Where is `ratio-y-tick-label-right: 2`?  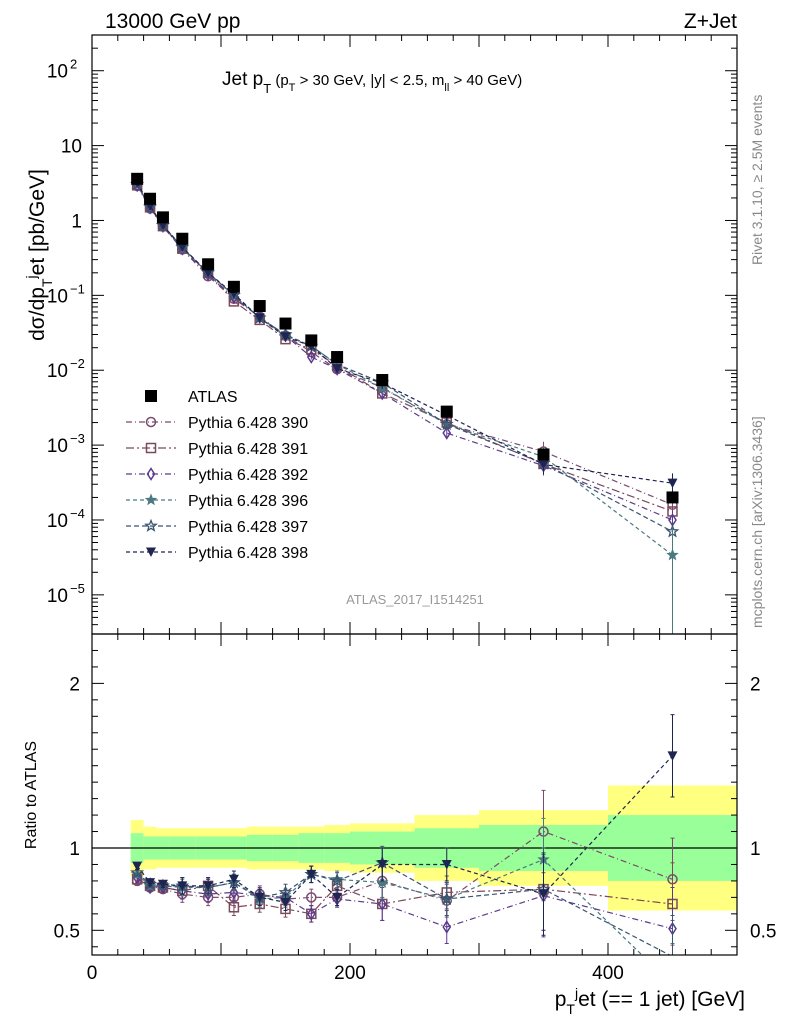
ratio-y-tick-label-right: 2 is located at coordinates (755, 684).